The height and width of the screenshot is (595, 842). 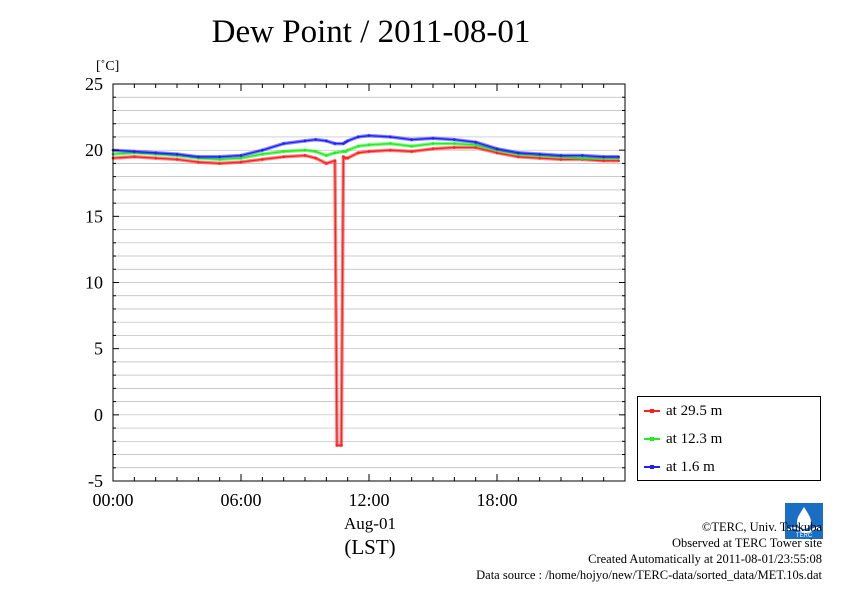 I want to click on copyright-text: ©TERC, Univ. Tsukuba, so click(x=761, y=527).